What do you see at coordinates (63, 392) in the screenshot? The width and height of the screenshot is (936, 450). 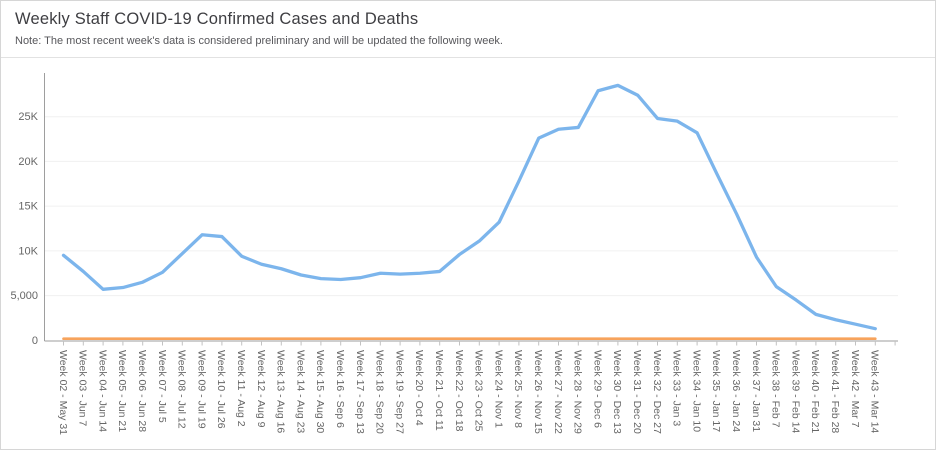 I see `x-axis-label: Week 02 - May 31` at bounding box center [63, 392].